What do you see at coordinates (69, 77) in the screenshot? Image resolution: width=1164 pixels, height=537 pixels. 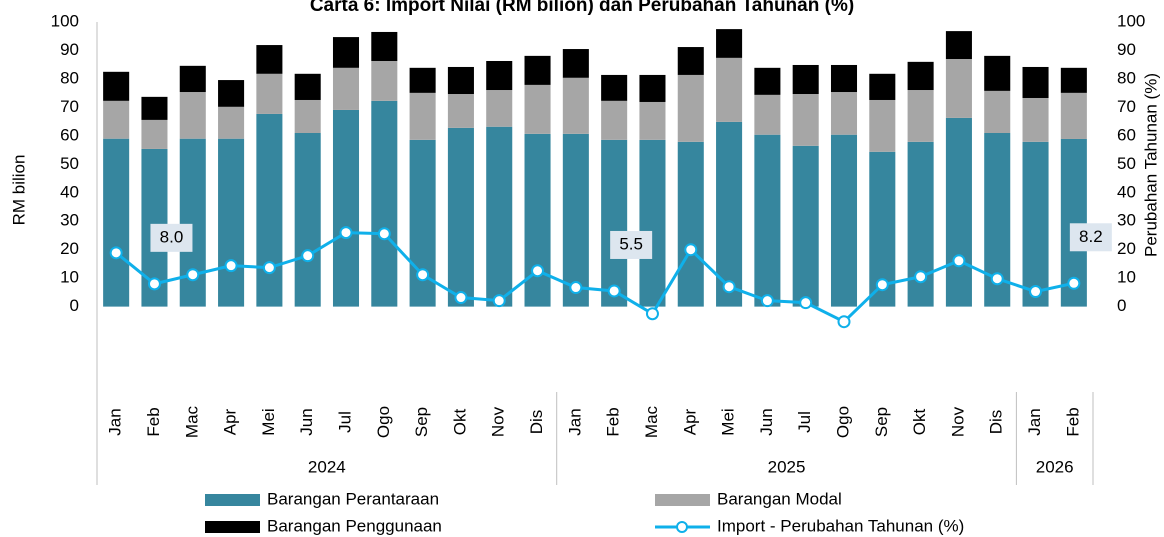 I see `y-tick-label: 80` at bounding box center [69, 77].